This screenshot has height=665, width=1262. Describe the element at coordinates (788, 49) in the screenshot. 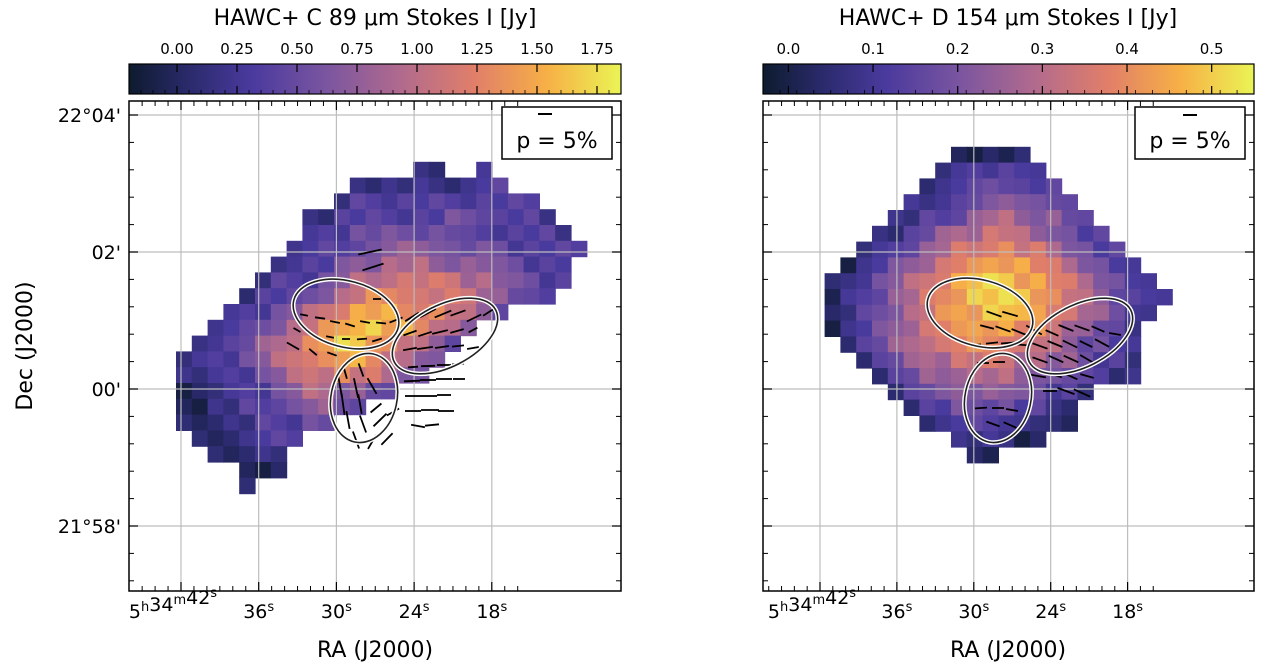

I see `colorbar-tick-label: 0.0` at that location.